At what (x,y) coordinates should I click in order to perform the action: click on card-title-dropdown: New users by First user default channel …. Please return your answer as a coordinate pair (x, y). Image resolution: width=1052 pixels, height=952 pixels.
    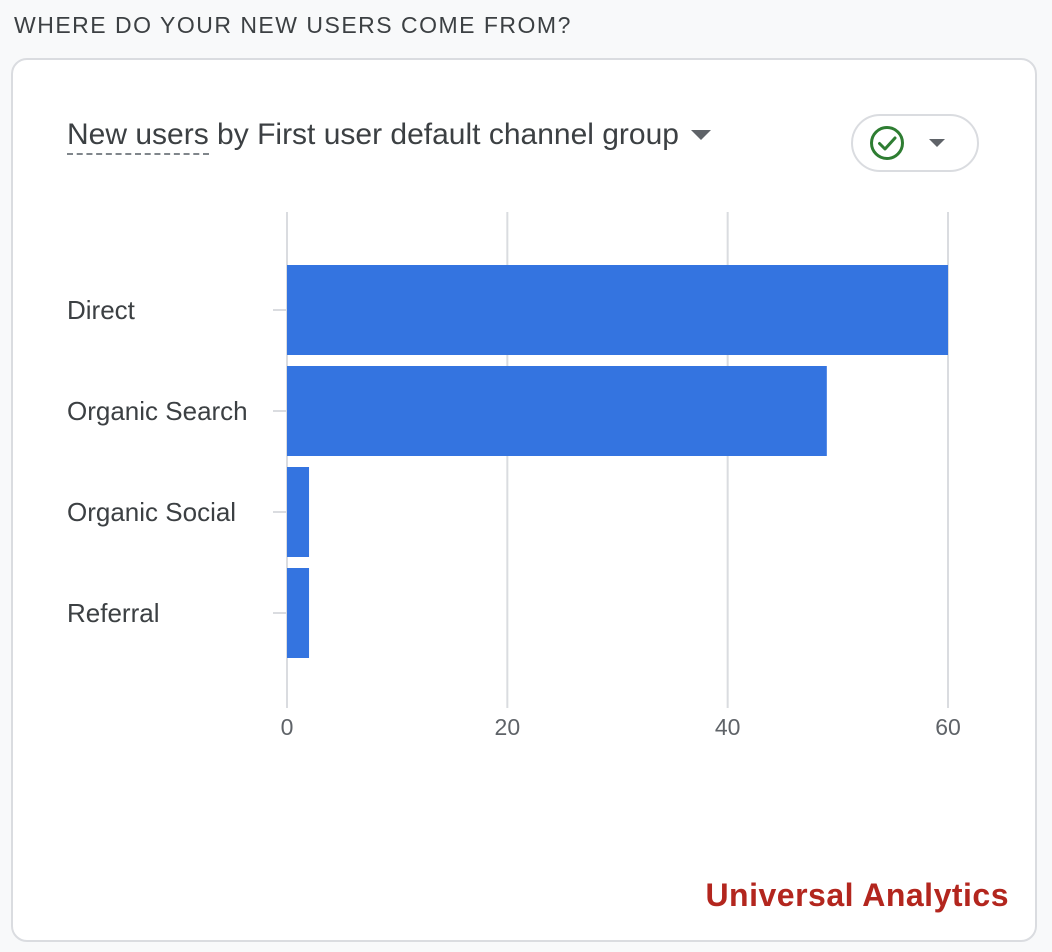
    Looking at the image, I should click on (389, 136).